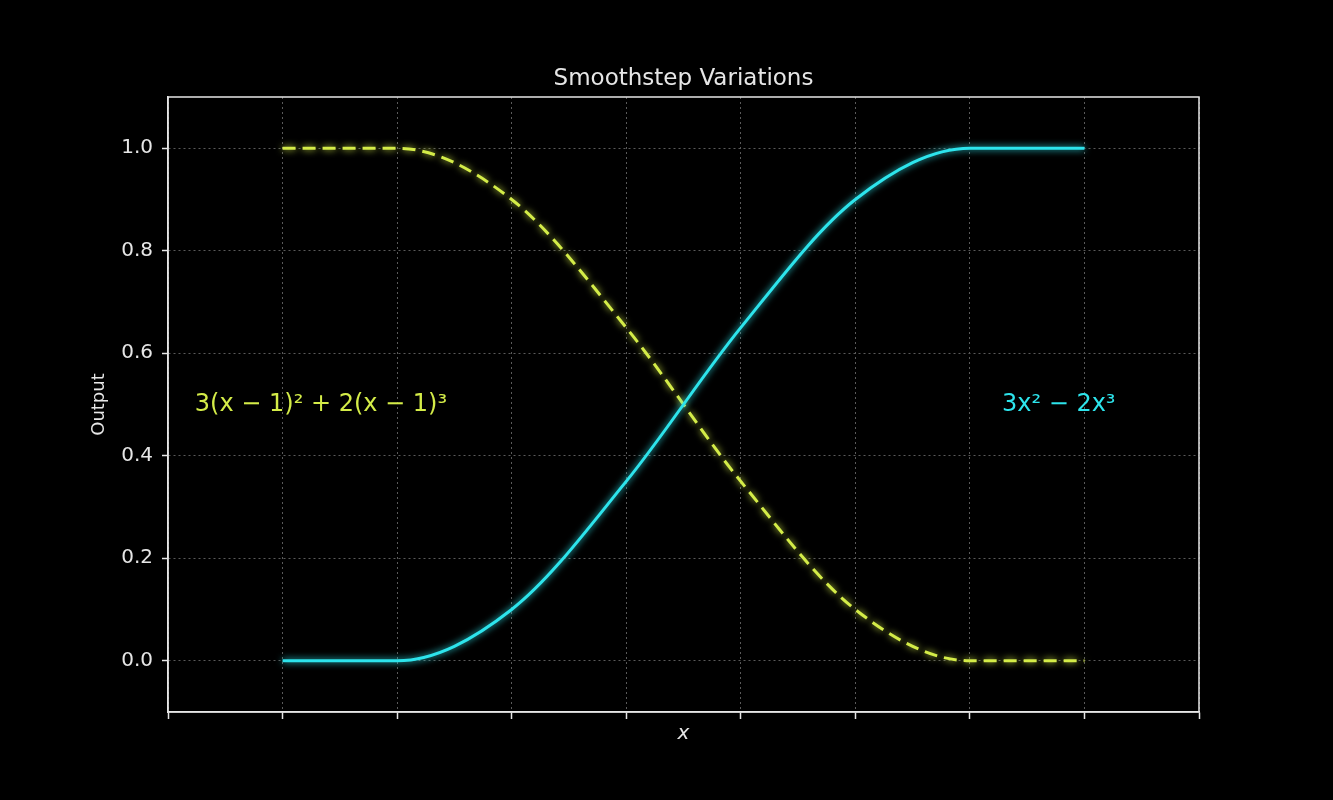  Describe the element at coordinates (137, 453) in the screenshot. I see `y-tick-label: 0.4` at that location.